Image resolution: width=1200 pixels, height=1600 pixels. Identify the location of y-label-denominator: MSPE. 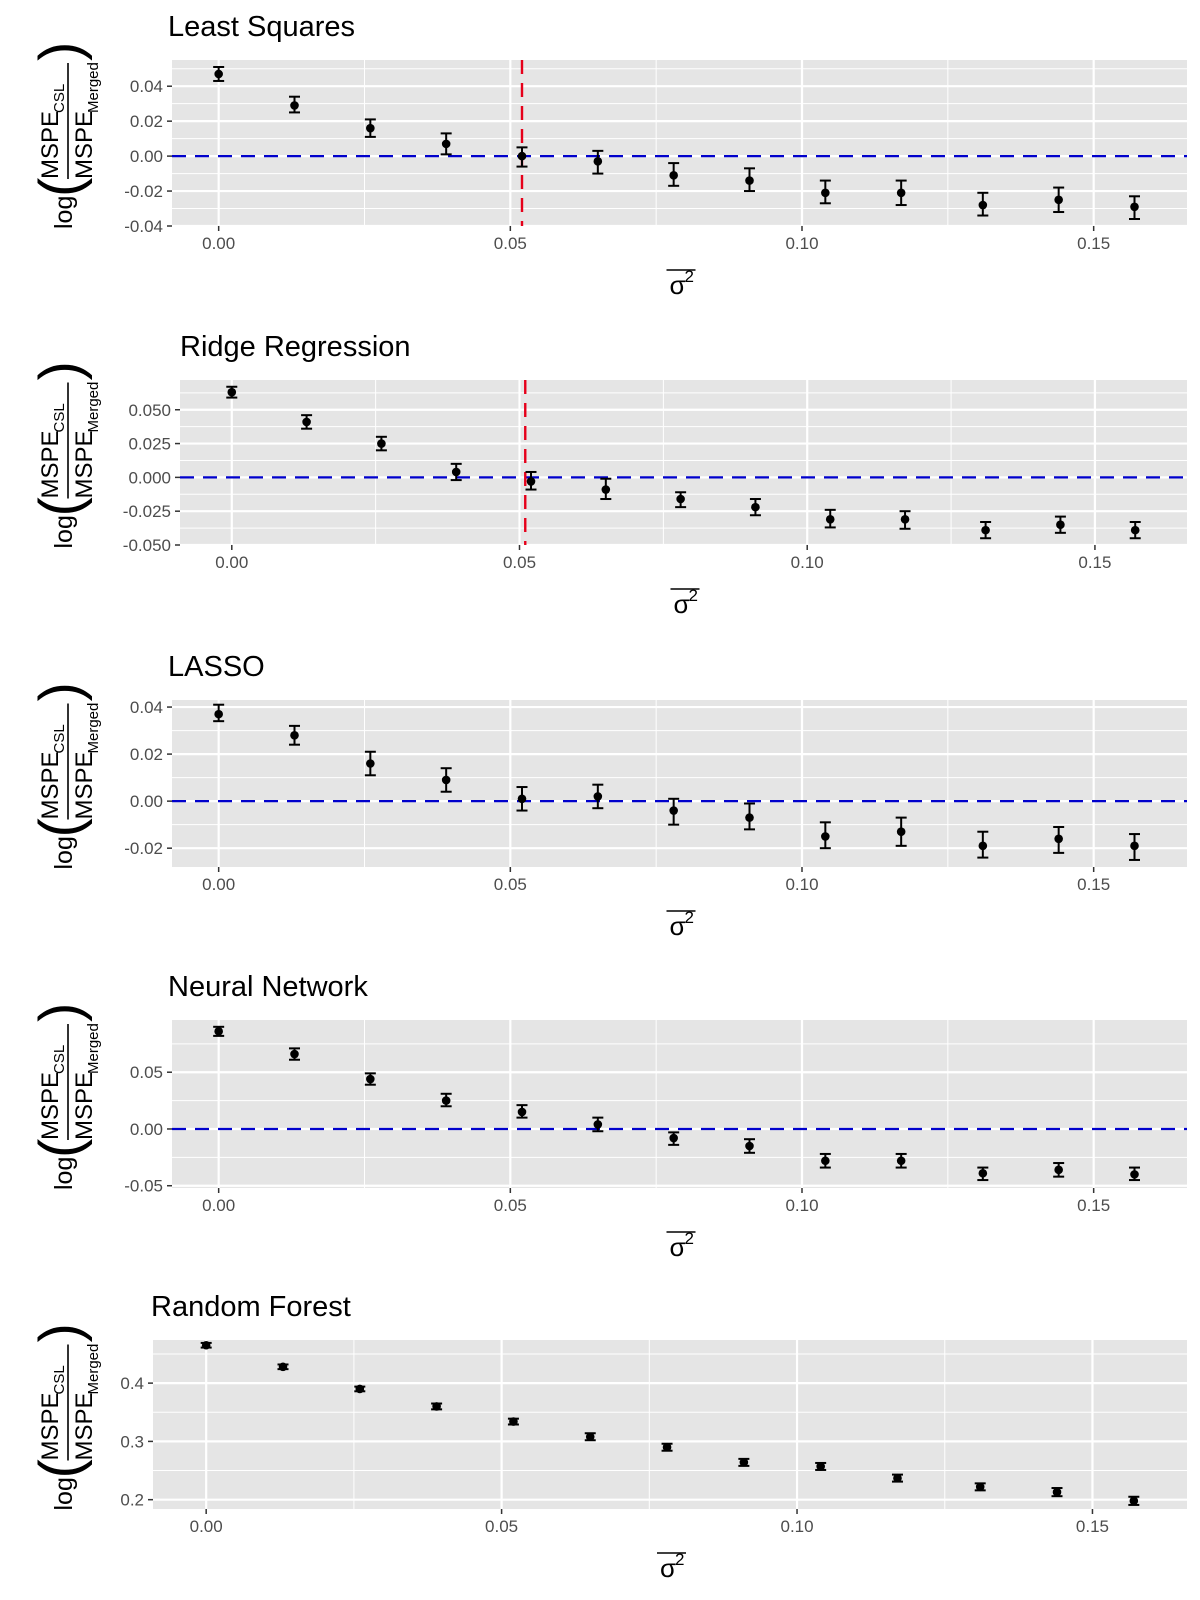
(84, 785).